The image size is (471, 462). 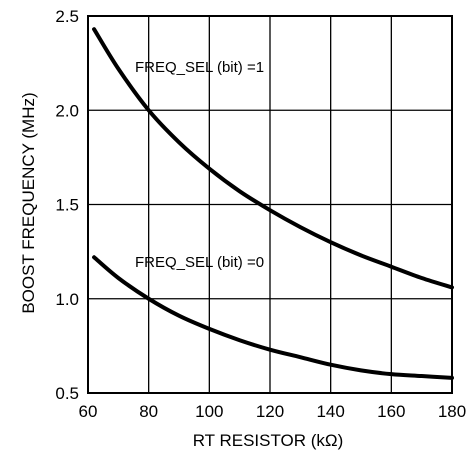 I want to click on y-tick-label: 1.5, so click(x=67, y=205).